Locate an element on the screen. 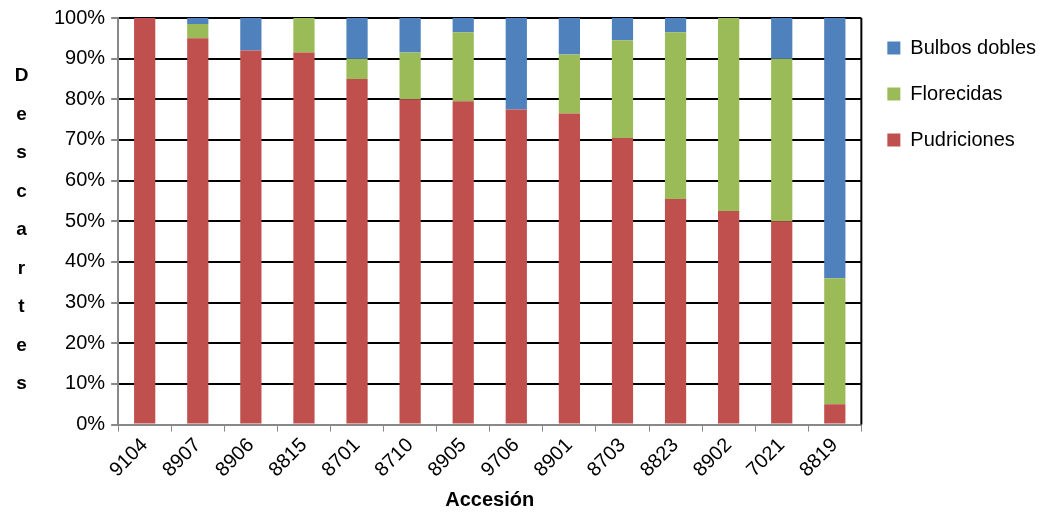 The image size is (1056, 520). y-tick-label: 40% is located at coordinates (85, 260).